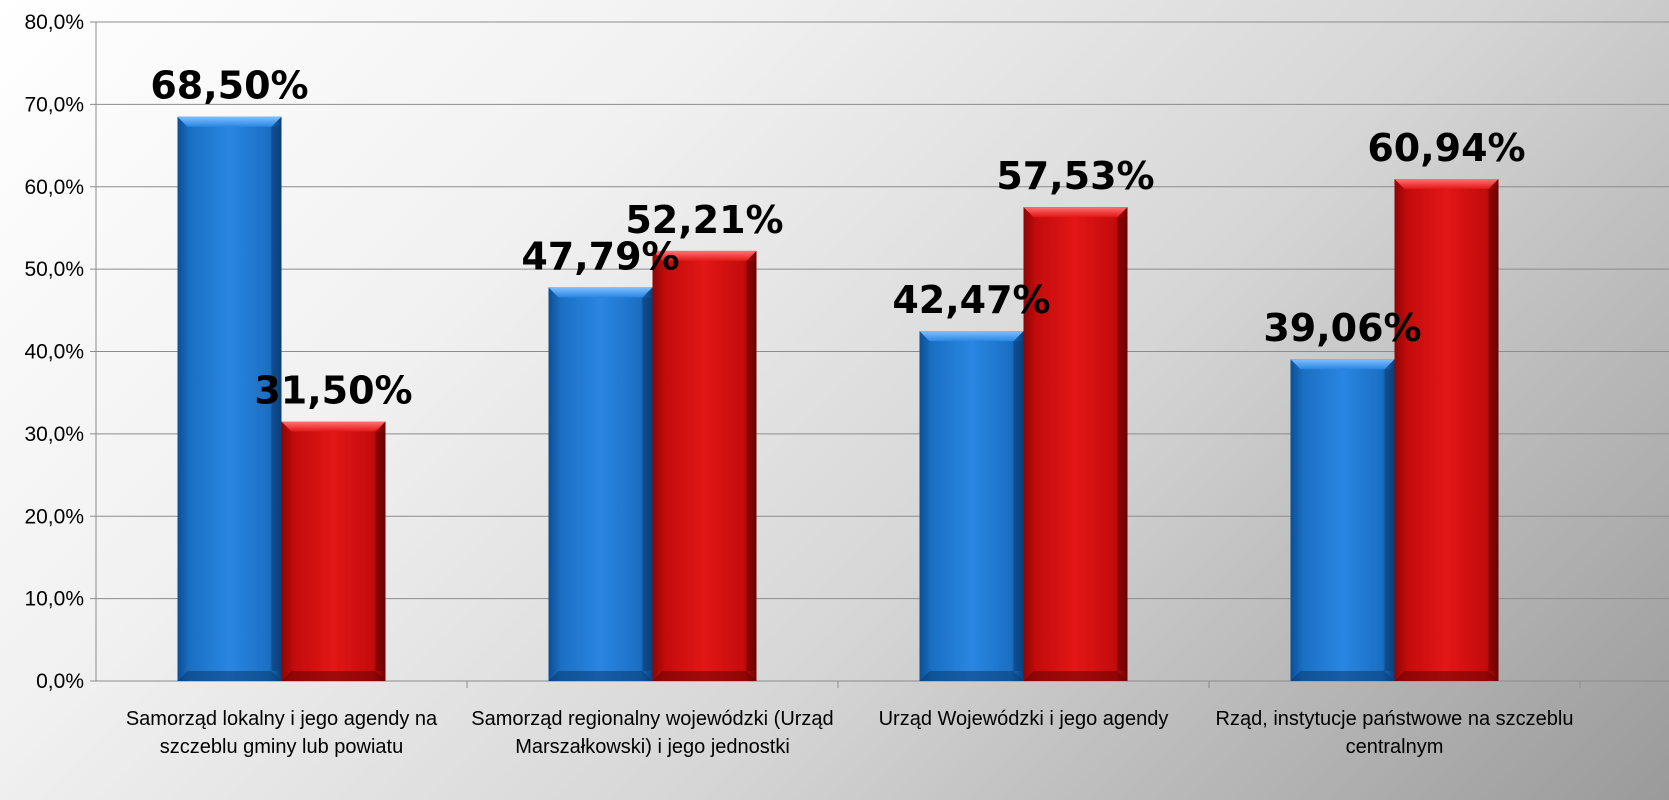 The width and height of the screenshot is (1669, 800). I want to click on category-label-line: Marszałkowski) i jego jednostki, so click(652, 747).